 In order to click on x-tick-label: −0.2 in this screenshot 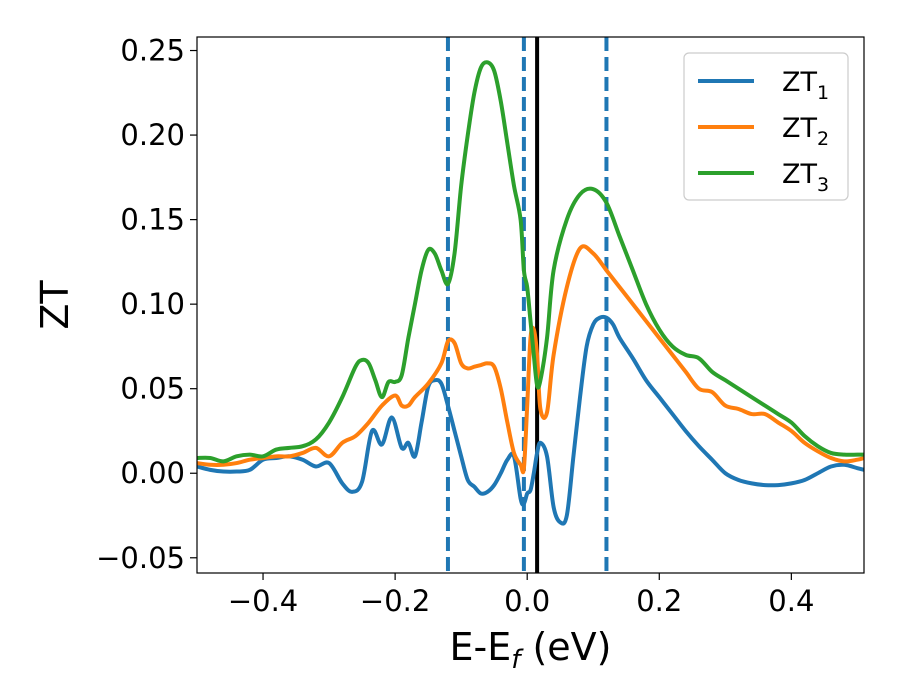, I will do `click(395, 601)`.